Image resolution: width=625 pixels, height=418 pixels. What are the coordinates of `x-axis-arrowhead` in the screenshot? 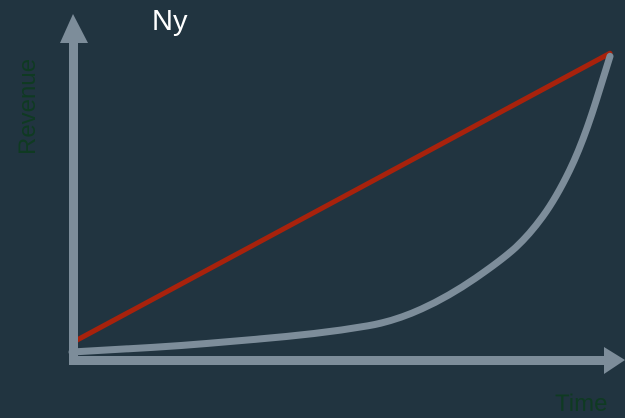 It's located at (614, 360).